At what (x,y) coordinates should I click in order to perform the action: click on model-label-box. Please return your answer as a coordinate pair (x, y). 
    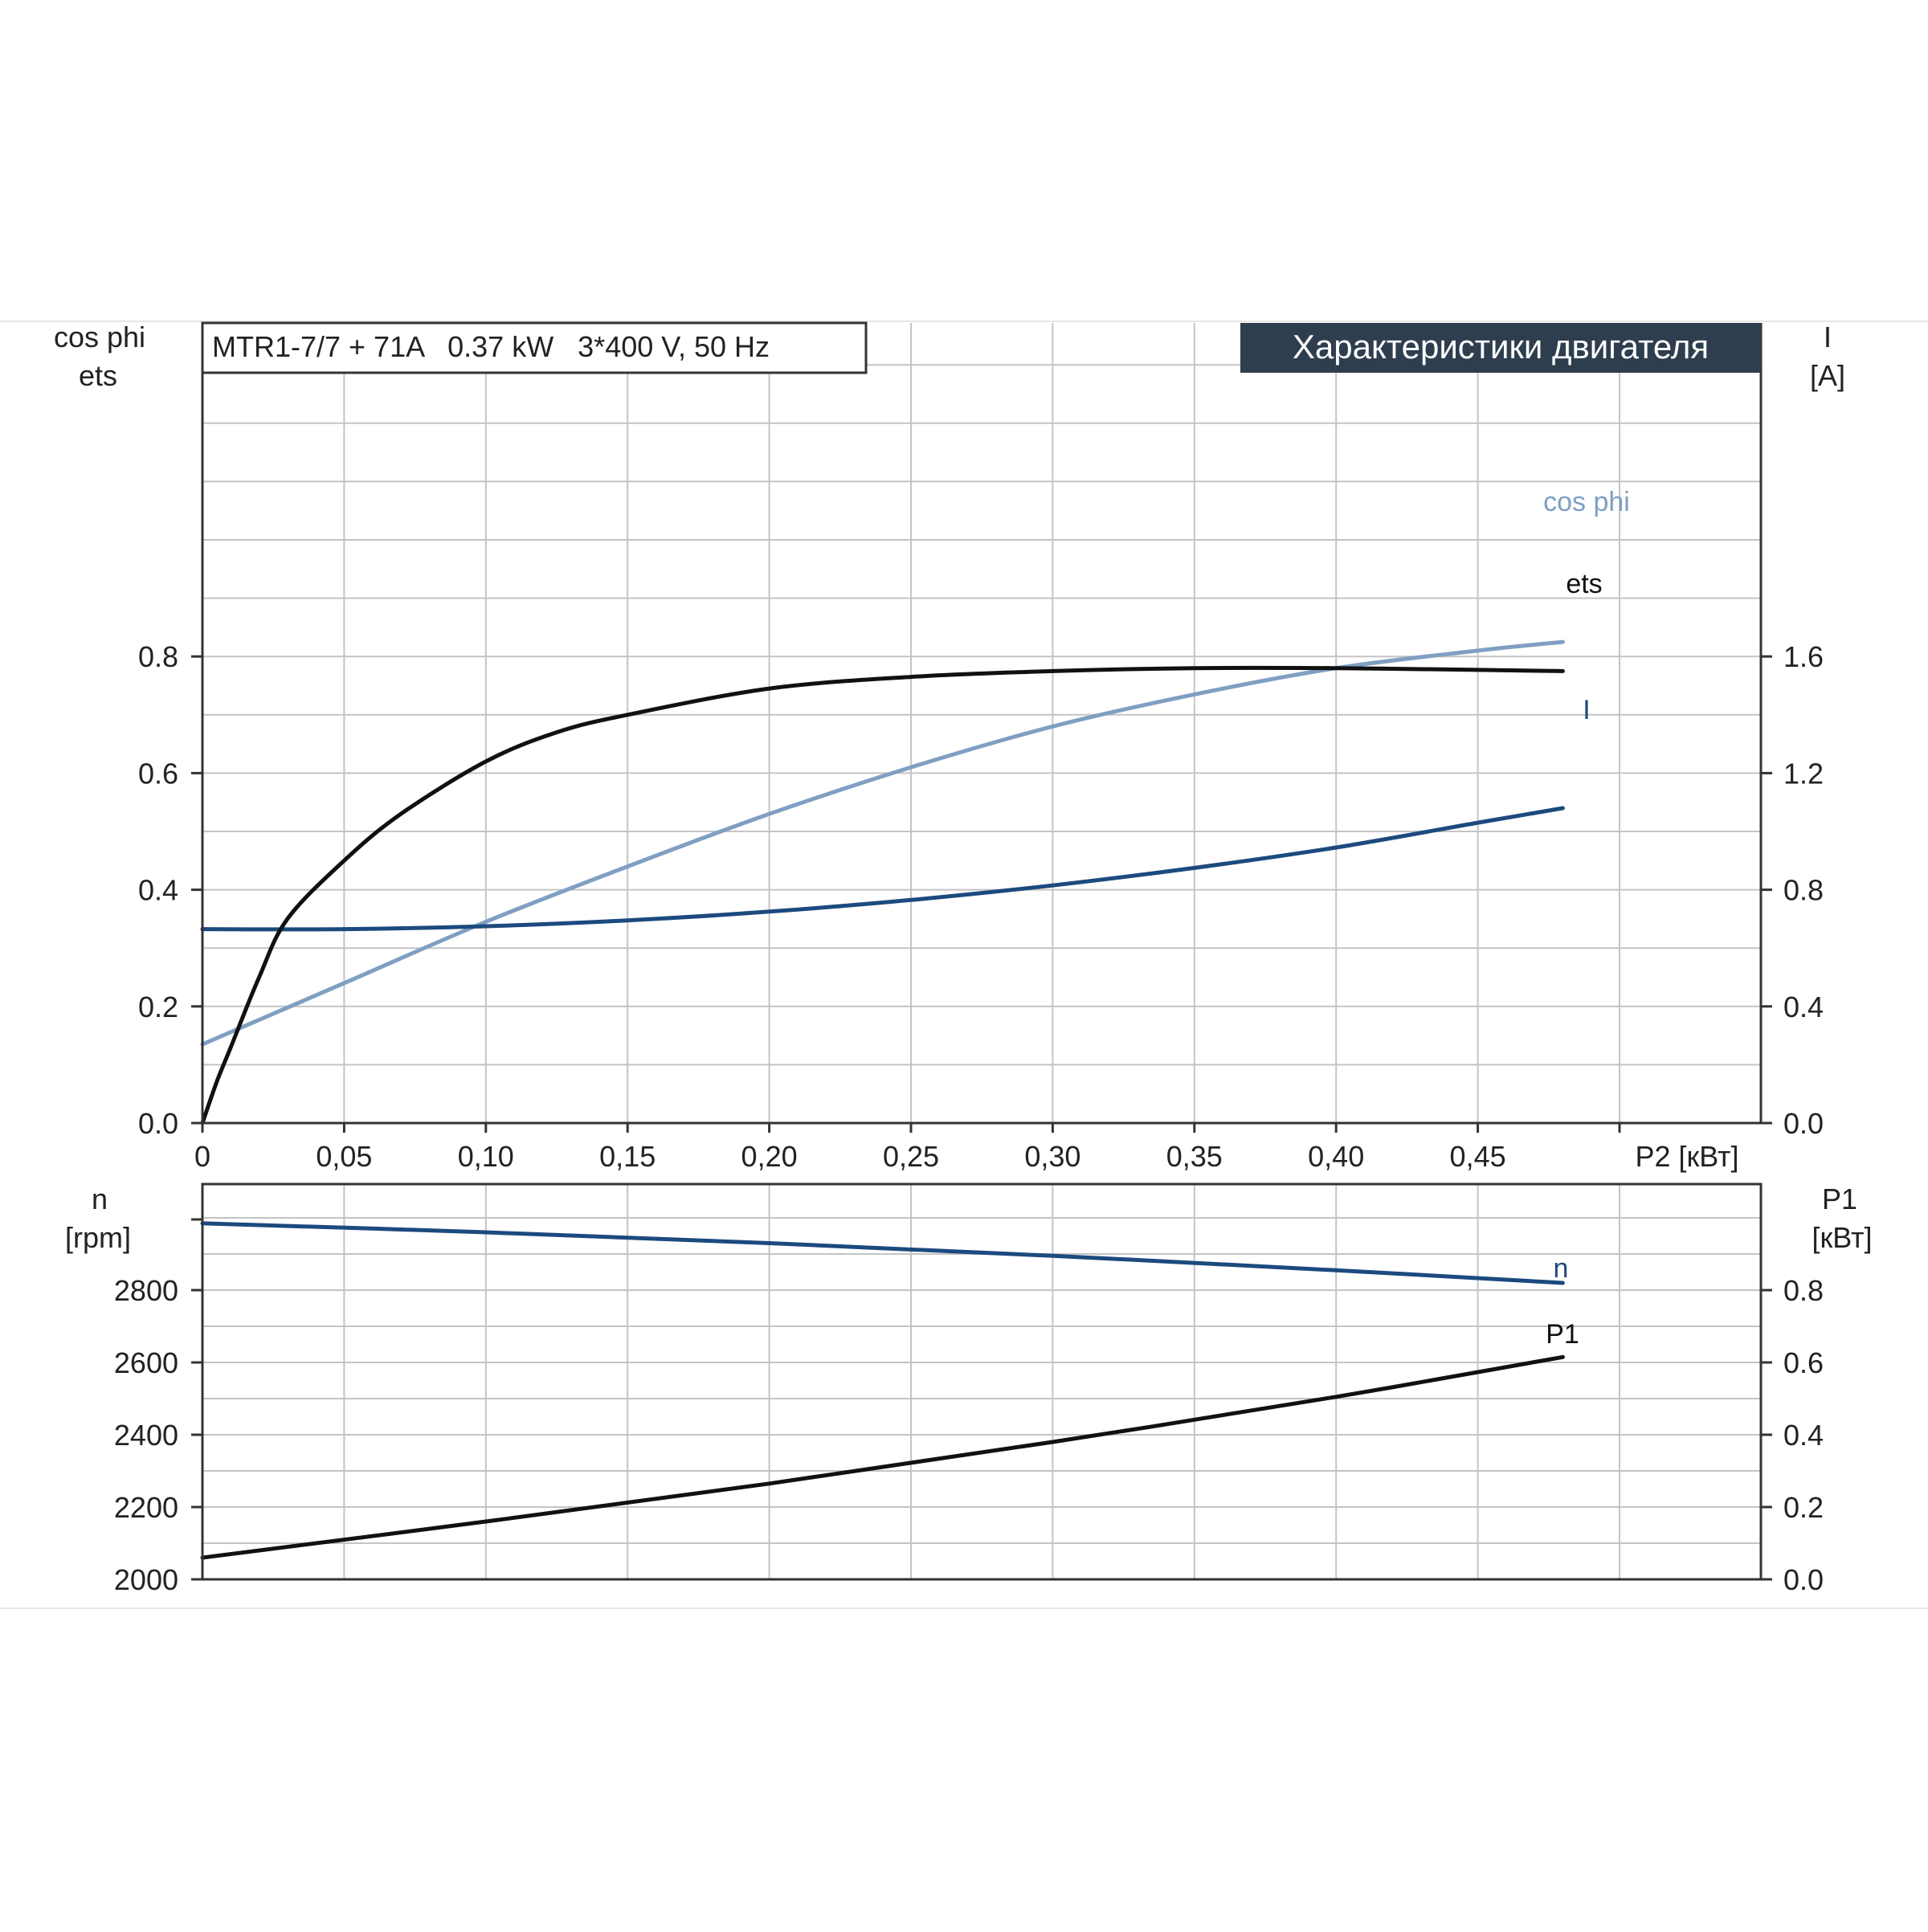
    Looking at the image, I should click on (534, 347).